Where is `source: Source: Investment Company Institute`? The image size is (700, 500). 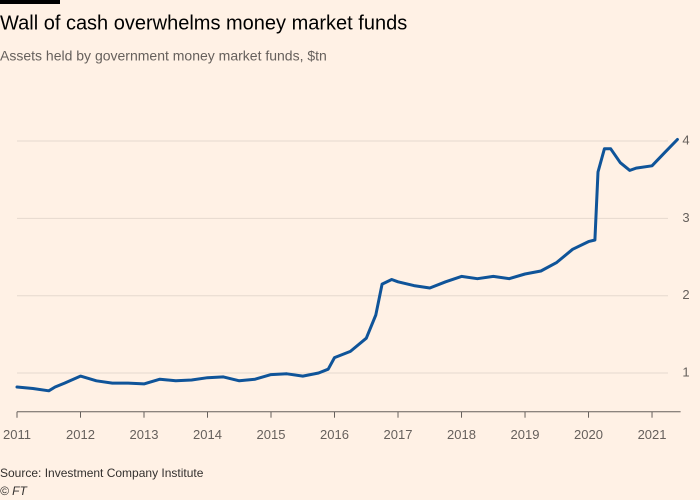 source: Source: Investment Company Institute is located at coordinates (102, 473).